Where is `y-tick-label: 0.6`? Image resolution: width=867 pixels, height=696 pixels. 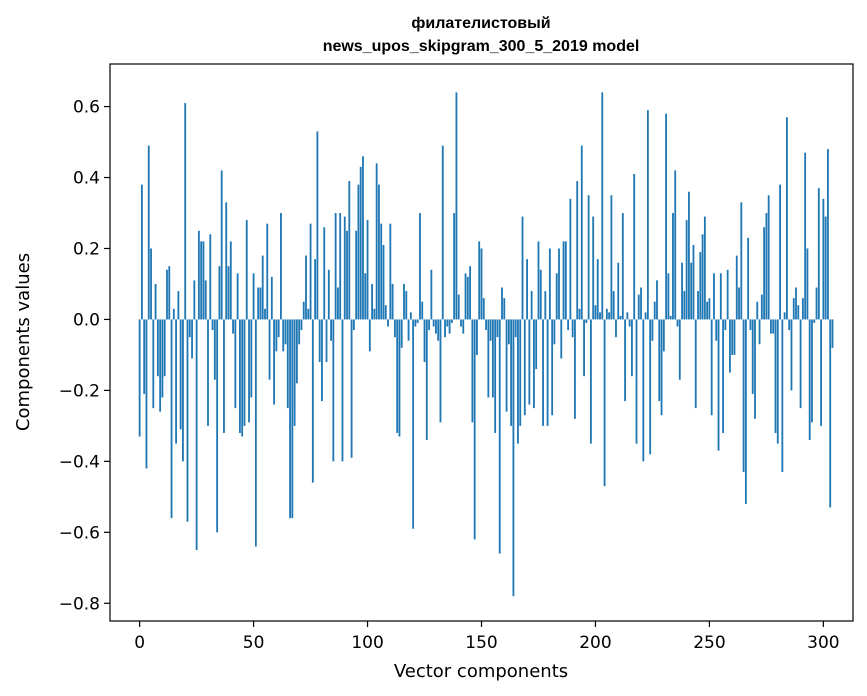
y-tick-label: 0.6 is located at coordinates (86, 108).